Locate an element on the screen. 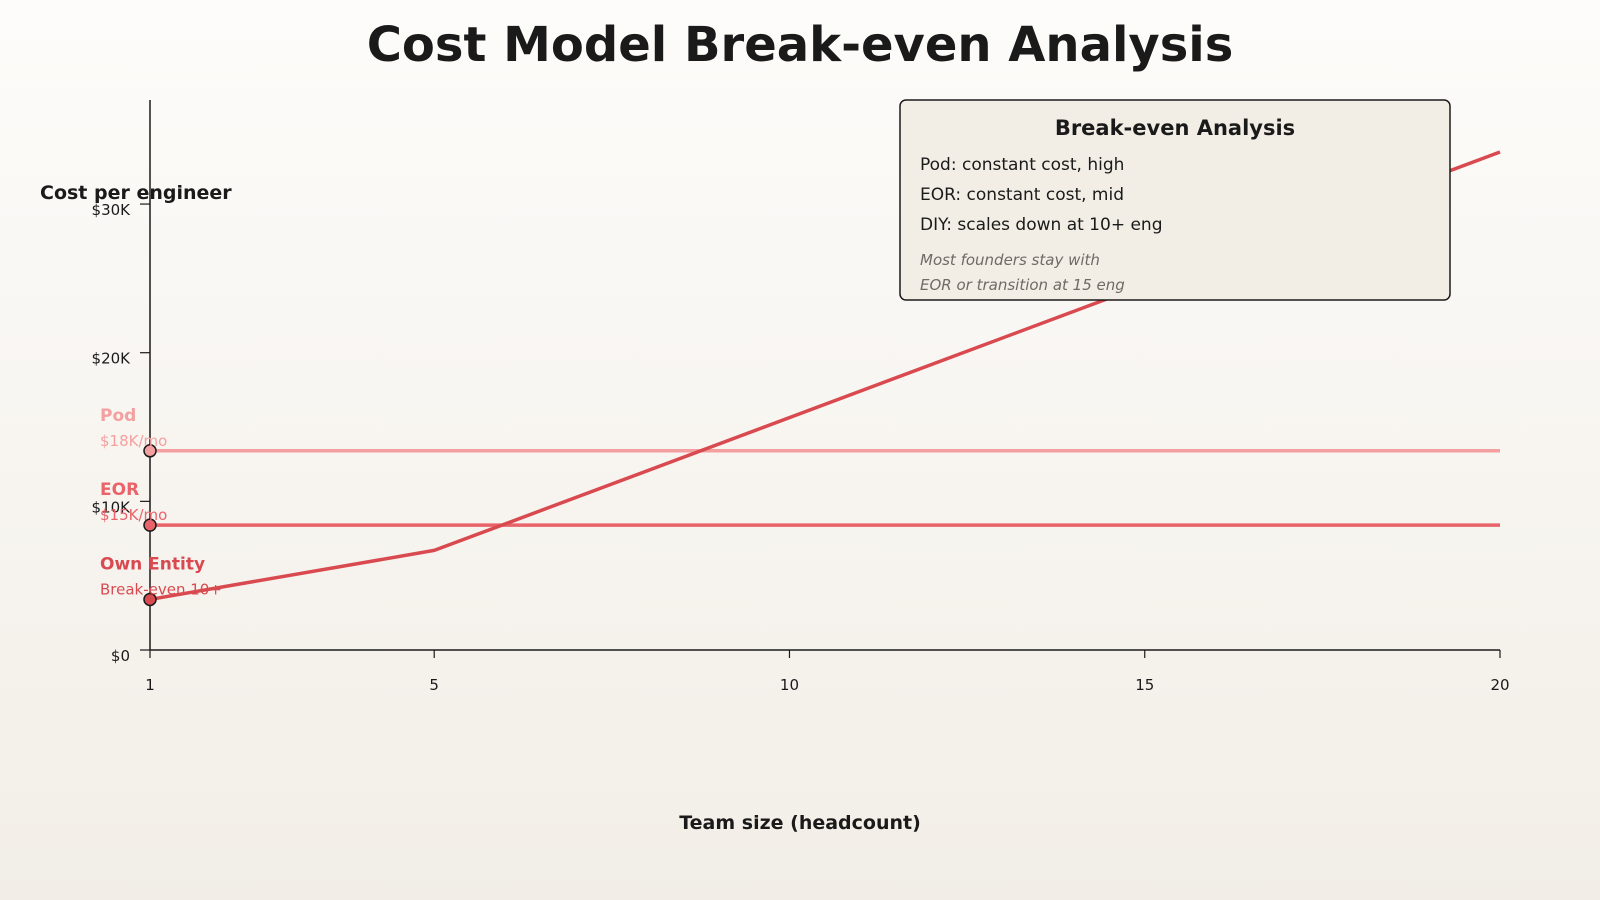 The image size is (1600, 900). x-tick-label: 5 is located at coordinates (434, 685).